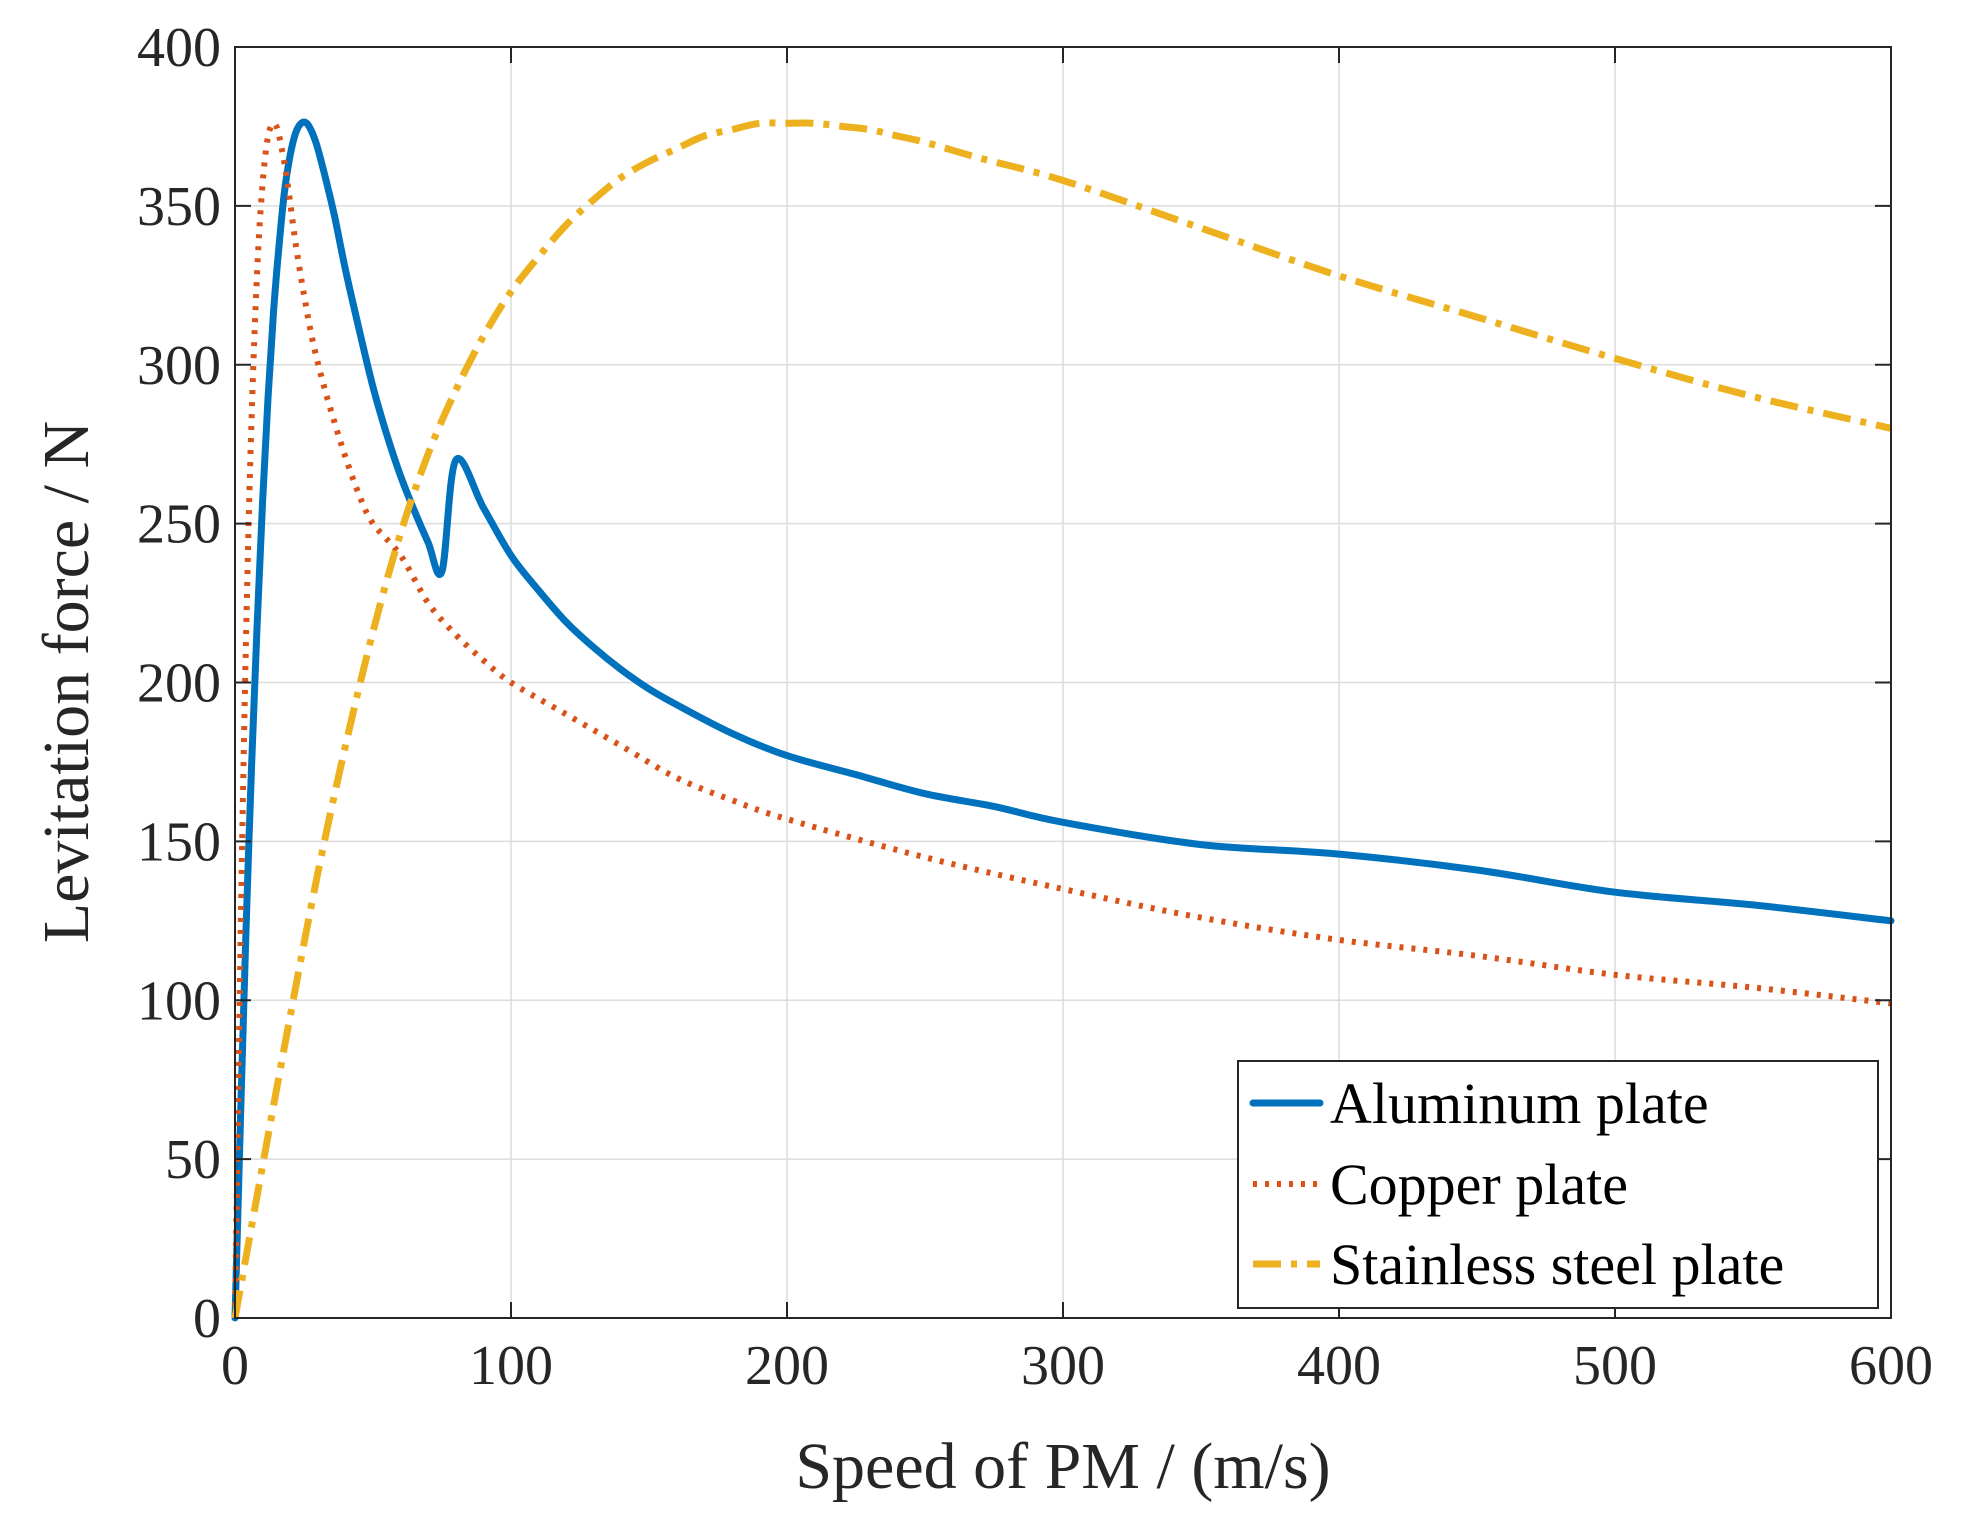 Image resolution: width=1964 pixels, height=1522 pixels. I want to click on y-tick-label: 350, so click(179, 207).